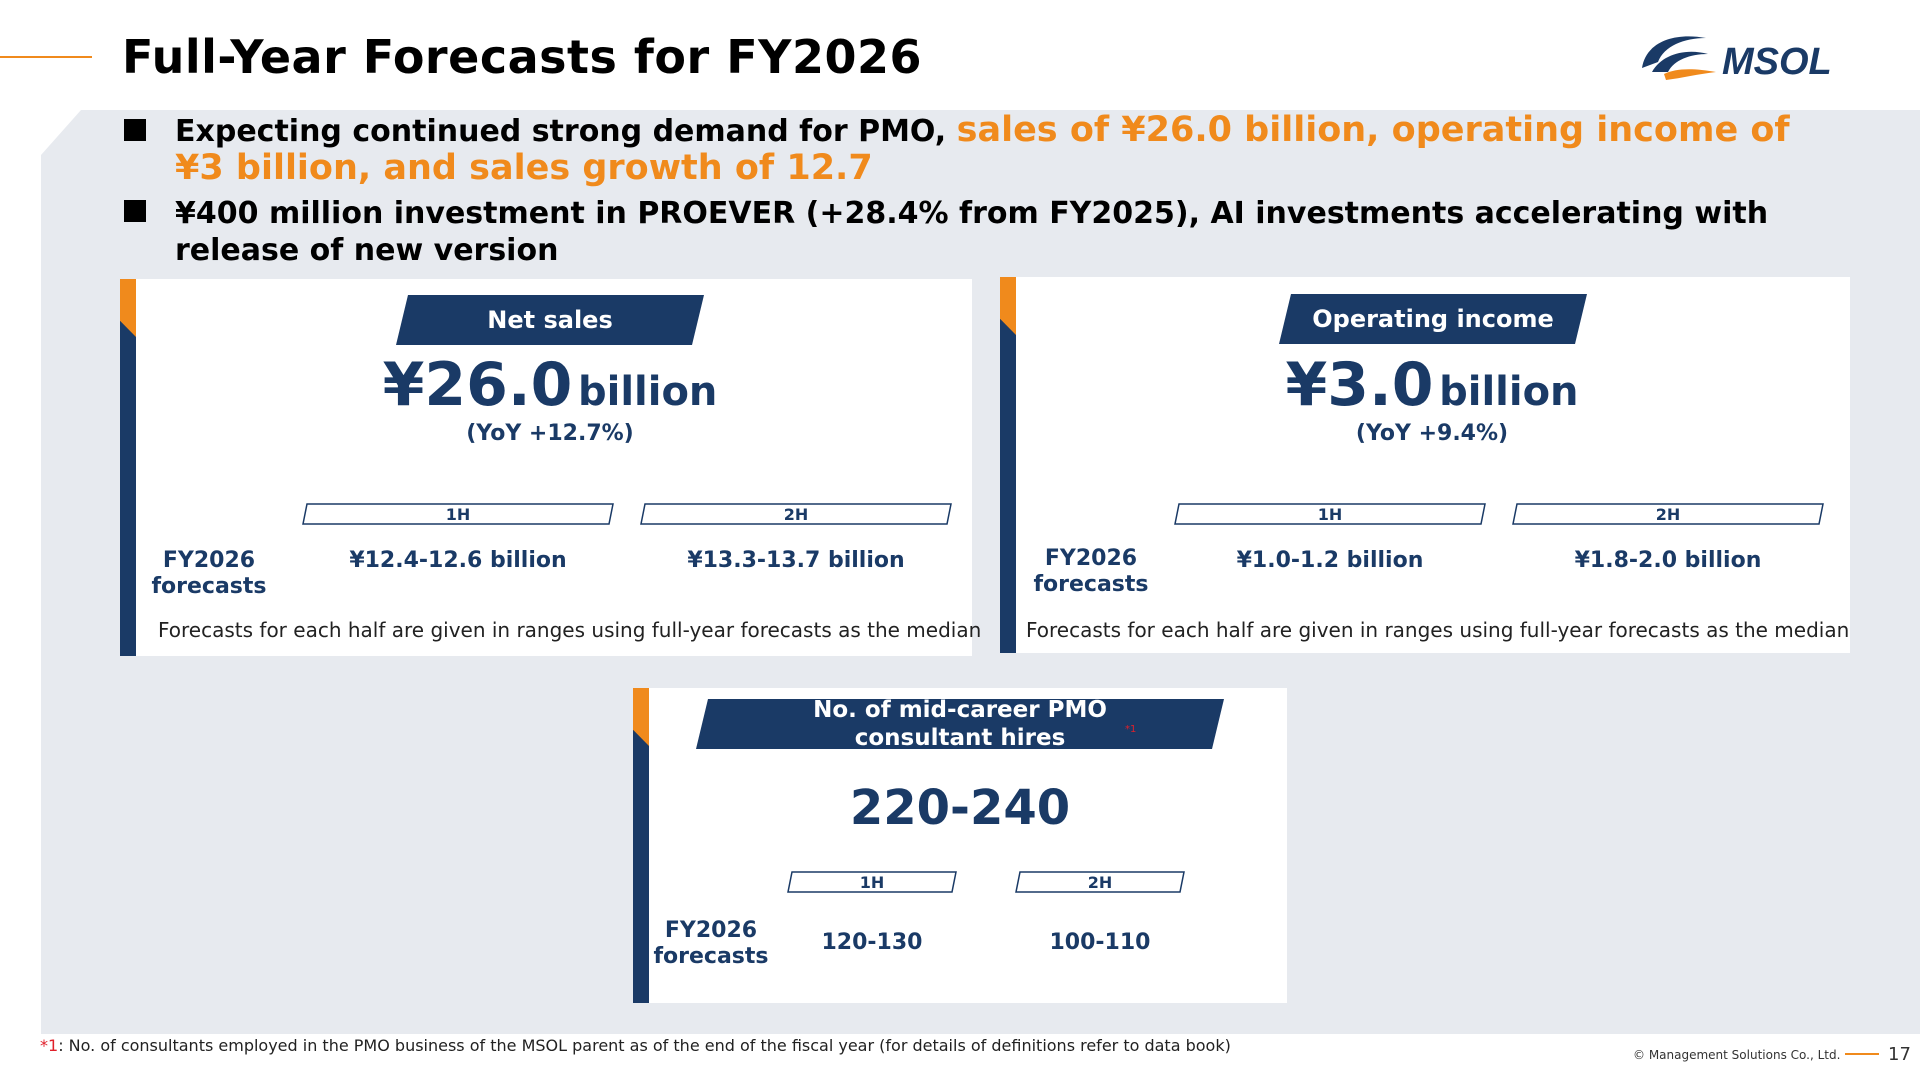 Image resolution: width=1920 pixels, height=1080 pixels. I want to click on operating-income-2h-value: ¥1.8-2.0 billion, so click(1668, 560).